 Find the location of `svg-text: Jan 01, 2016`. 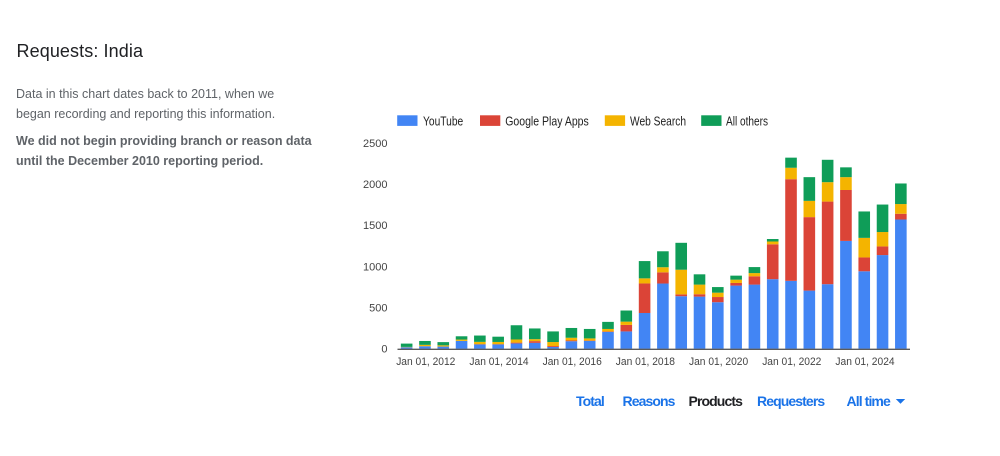

svg-text: Jan 01, 2016 is located at coordinates (572, 362).